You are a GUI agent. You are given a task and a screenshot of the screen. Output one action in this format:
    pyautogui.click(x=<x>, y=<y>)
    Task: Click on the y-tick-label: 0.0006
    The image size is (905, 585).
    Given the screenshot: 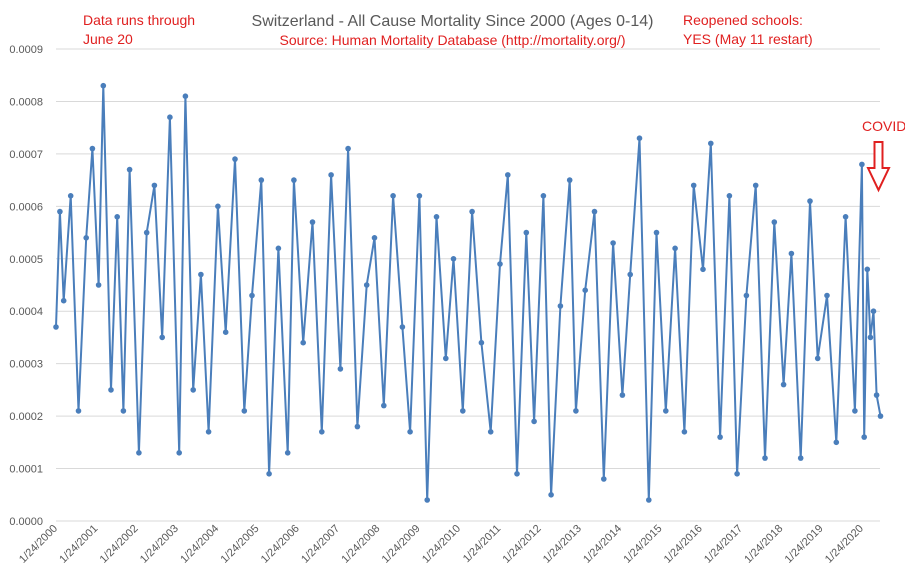 What is the action you would take?
    pyautogui.click(x=26, y=207)
    